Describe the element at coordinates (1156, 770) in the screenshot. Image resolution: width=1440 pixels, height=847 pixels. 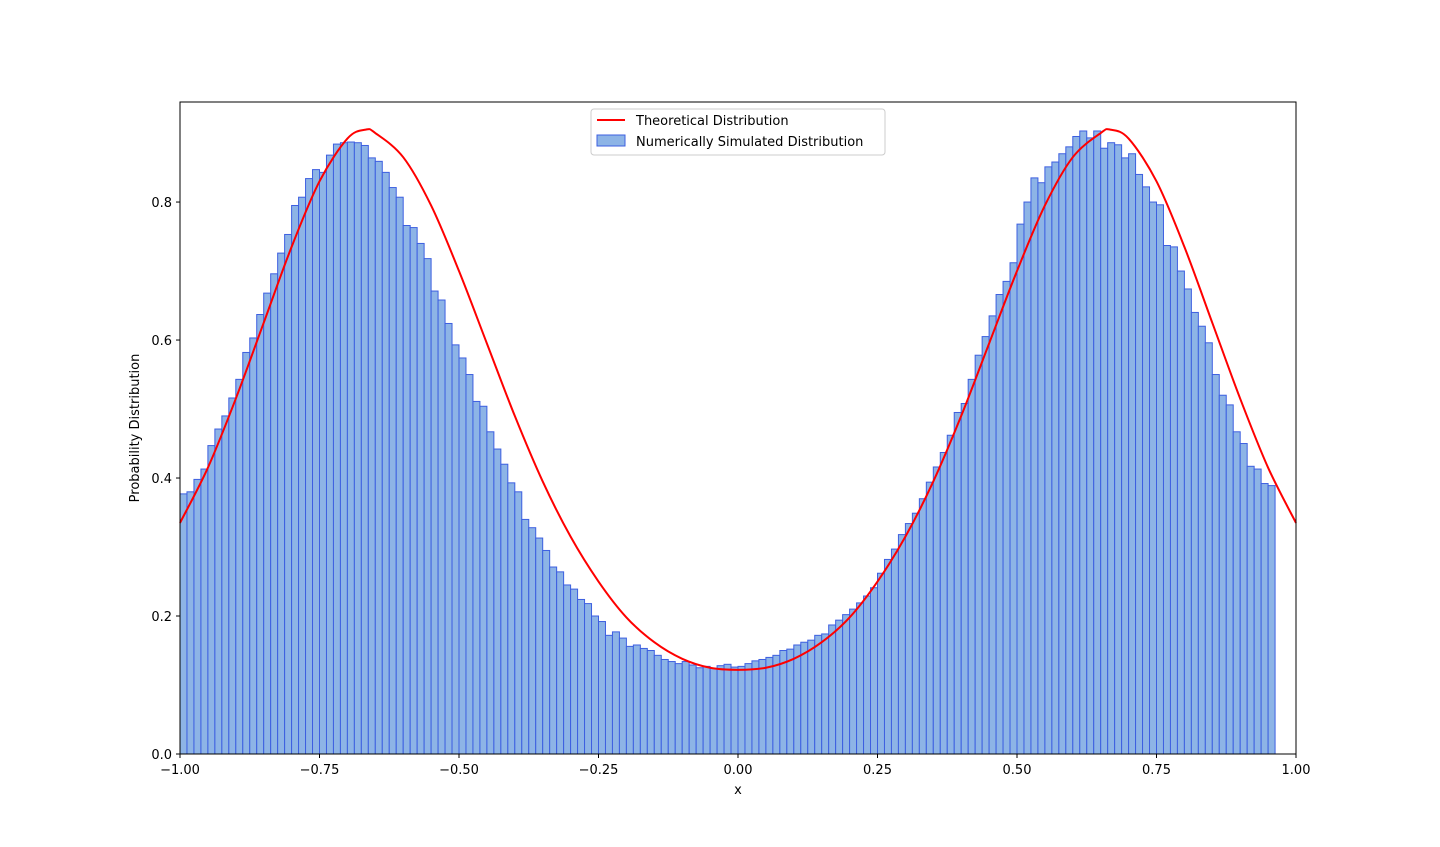
I see `x-tick-label: 0.75` at that location.